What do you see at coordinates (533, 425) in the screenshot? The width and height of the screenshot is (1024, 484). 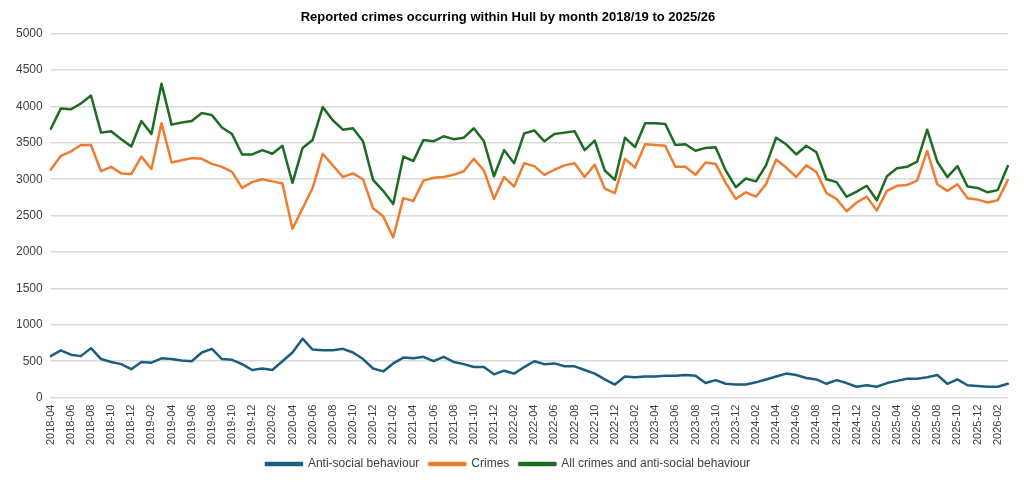 I see `x-tick-label: 2022-04` at bounding box center [533, 425].